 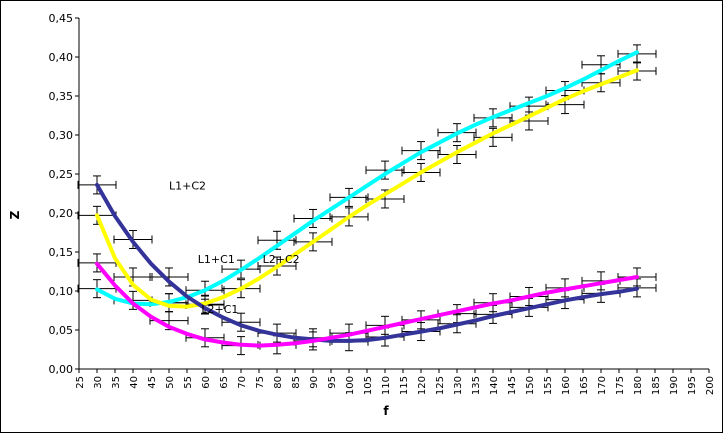 What do you see at coordinates (656, 385) in the screenshot?
I see `x-tick-label: 185` at bounding box center [656, 385].